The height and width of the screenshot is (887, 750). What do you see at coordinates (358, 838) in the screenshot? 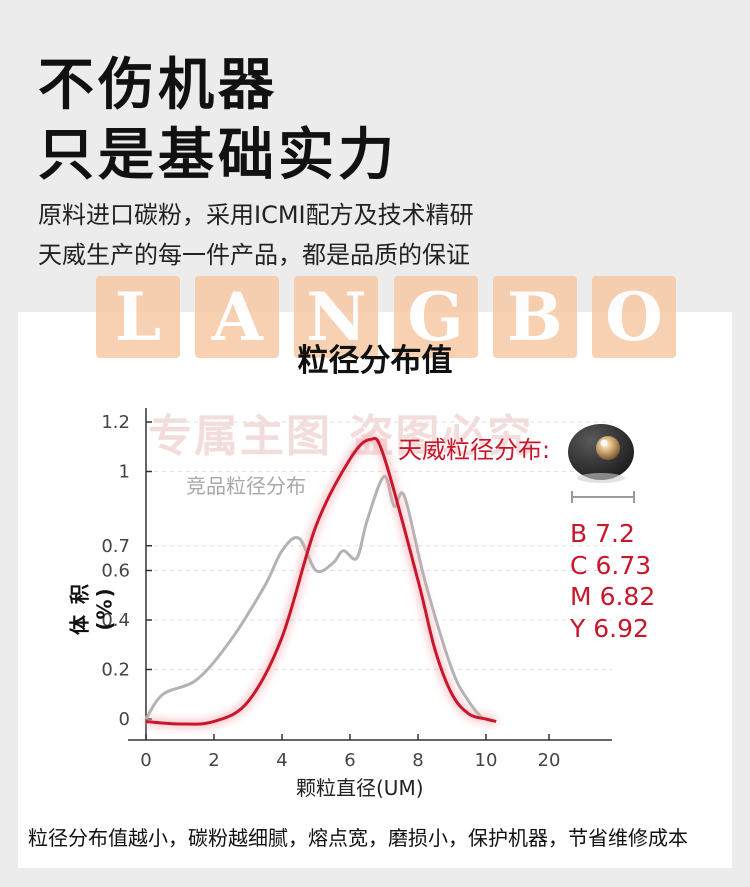
I see `footer-caption: 粒径分布值越小，碳粉越细腻，熔点宽，磨损小，保护机器，节省维修成本` at bounding box center [358, 838].